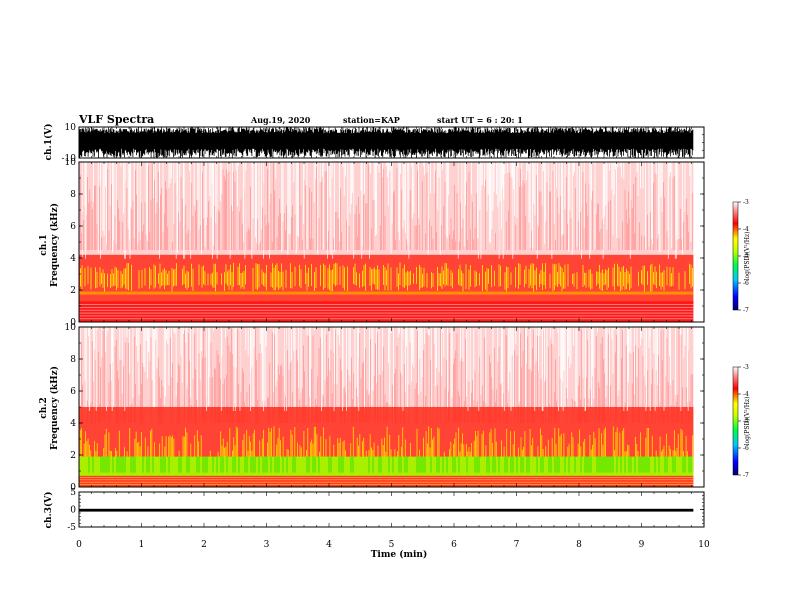  What do you see at coordinates (746, 475) in the screenshot?
I see `ch2-colorbar-tick-label: -7` at bounding box center [746, 475].